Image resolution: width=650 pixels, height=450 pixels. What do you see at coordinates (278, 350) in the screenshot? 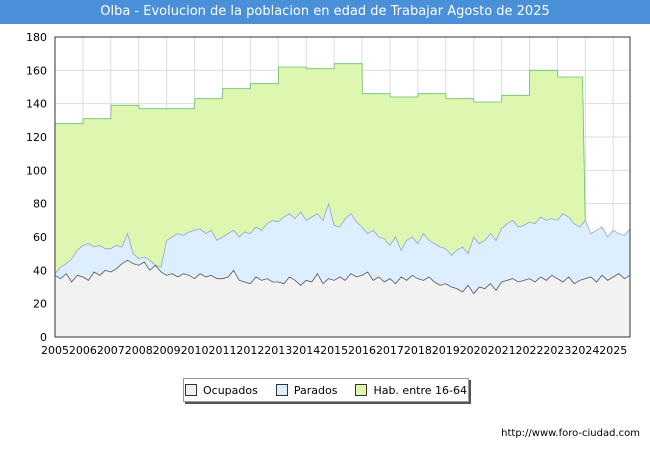
I see `x-tick-label: 2013` at bounding box center [278, 350].